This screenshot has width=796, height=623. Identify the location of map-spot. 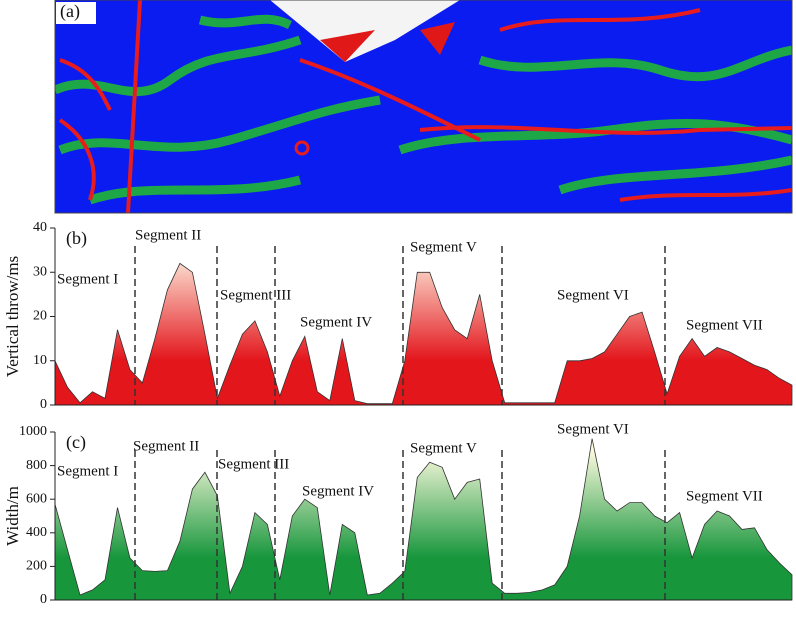
(302, 148).